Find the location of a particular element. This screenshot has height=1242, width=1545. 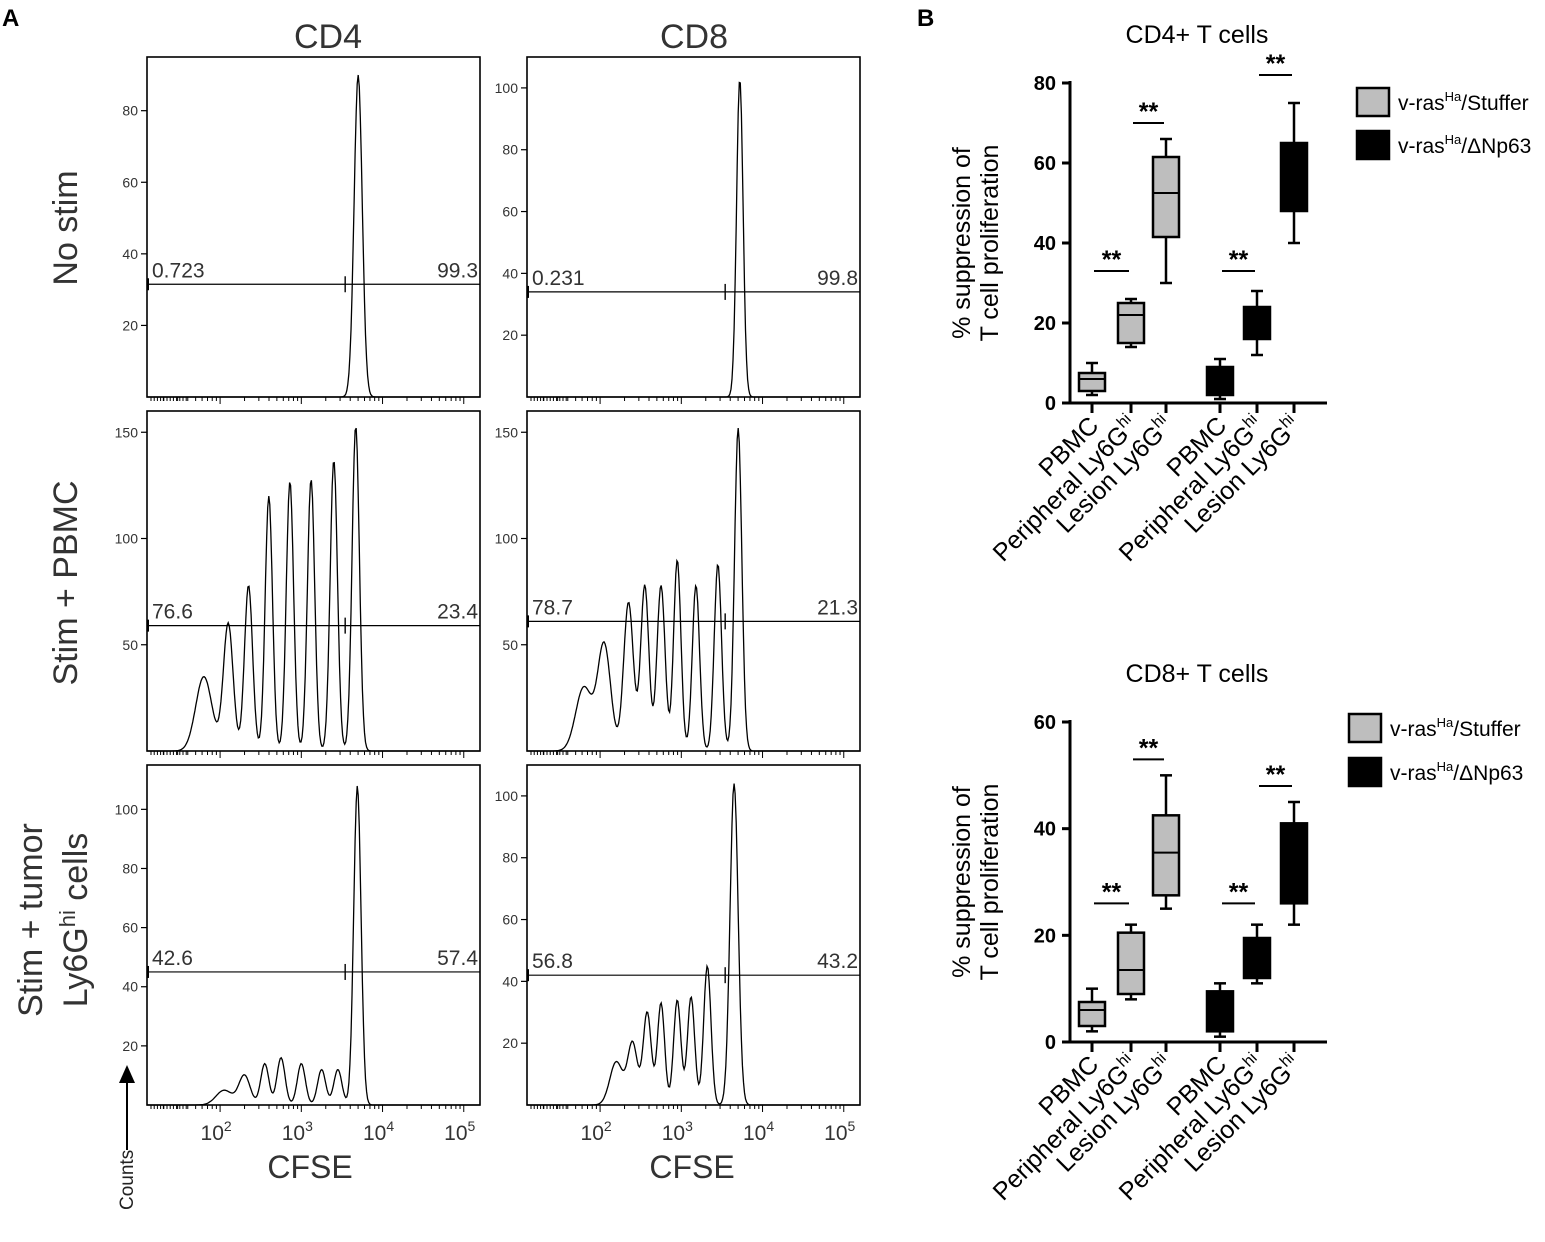

gate-percent-left: 42.6 is located at coordinates (172, 958).